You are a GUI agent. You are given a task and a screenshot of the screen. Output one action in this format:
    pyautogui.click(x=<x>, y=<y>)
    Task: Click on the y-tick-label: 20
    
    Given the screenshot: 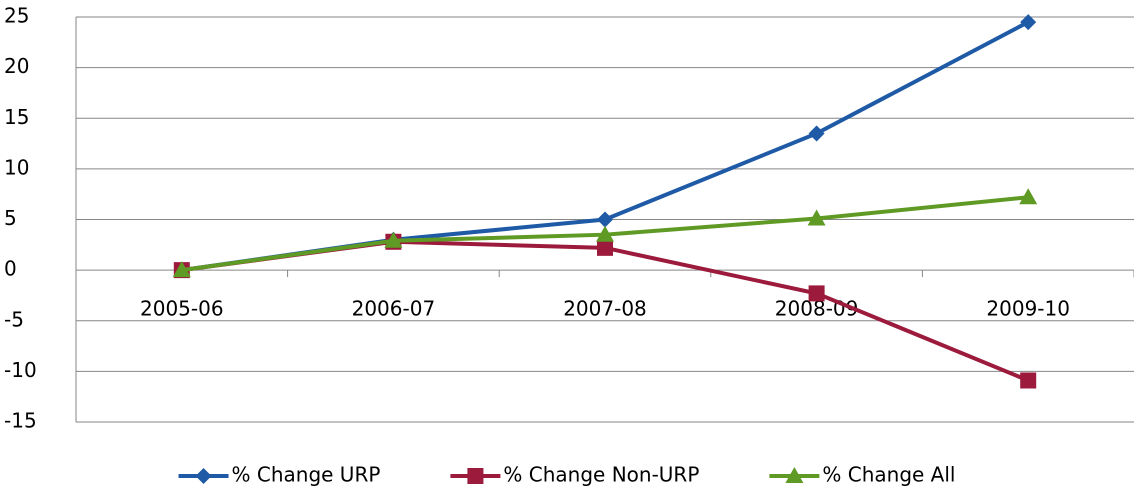 What is the action you would take?
    pyautogui.click(x=16, y=66)
    